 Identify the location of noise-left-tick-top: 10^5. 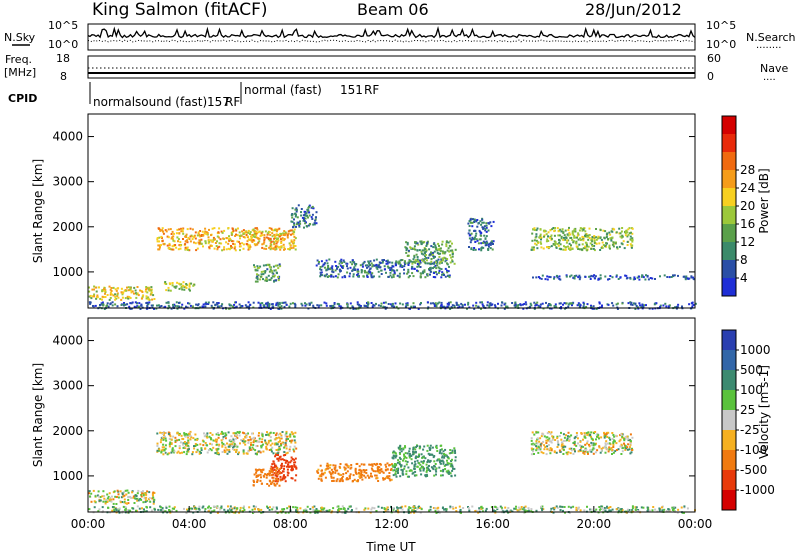
(63, 25).